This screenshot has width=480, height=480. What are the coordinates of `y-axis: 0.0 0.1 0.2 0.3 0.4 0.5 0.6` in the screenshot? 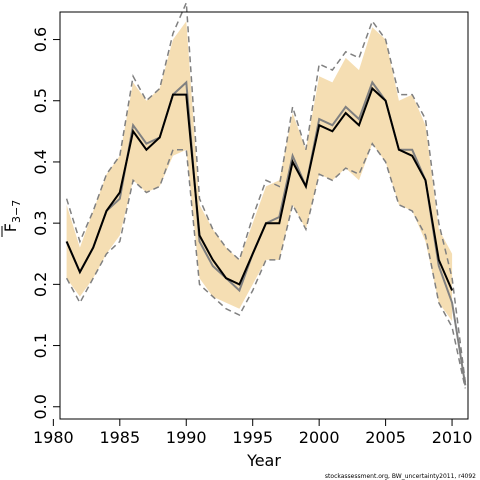 It's located at (45, 223).